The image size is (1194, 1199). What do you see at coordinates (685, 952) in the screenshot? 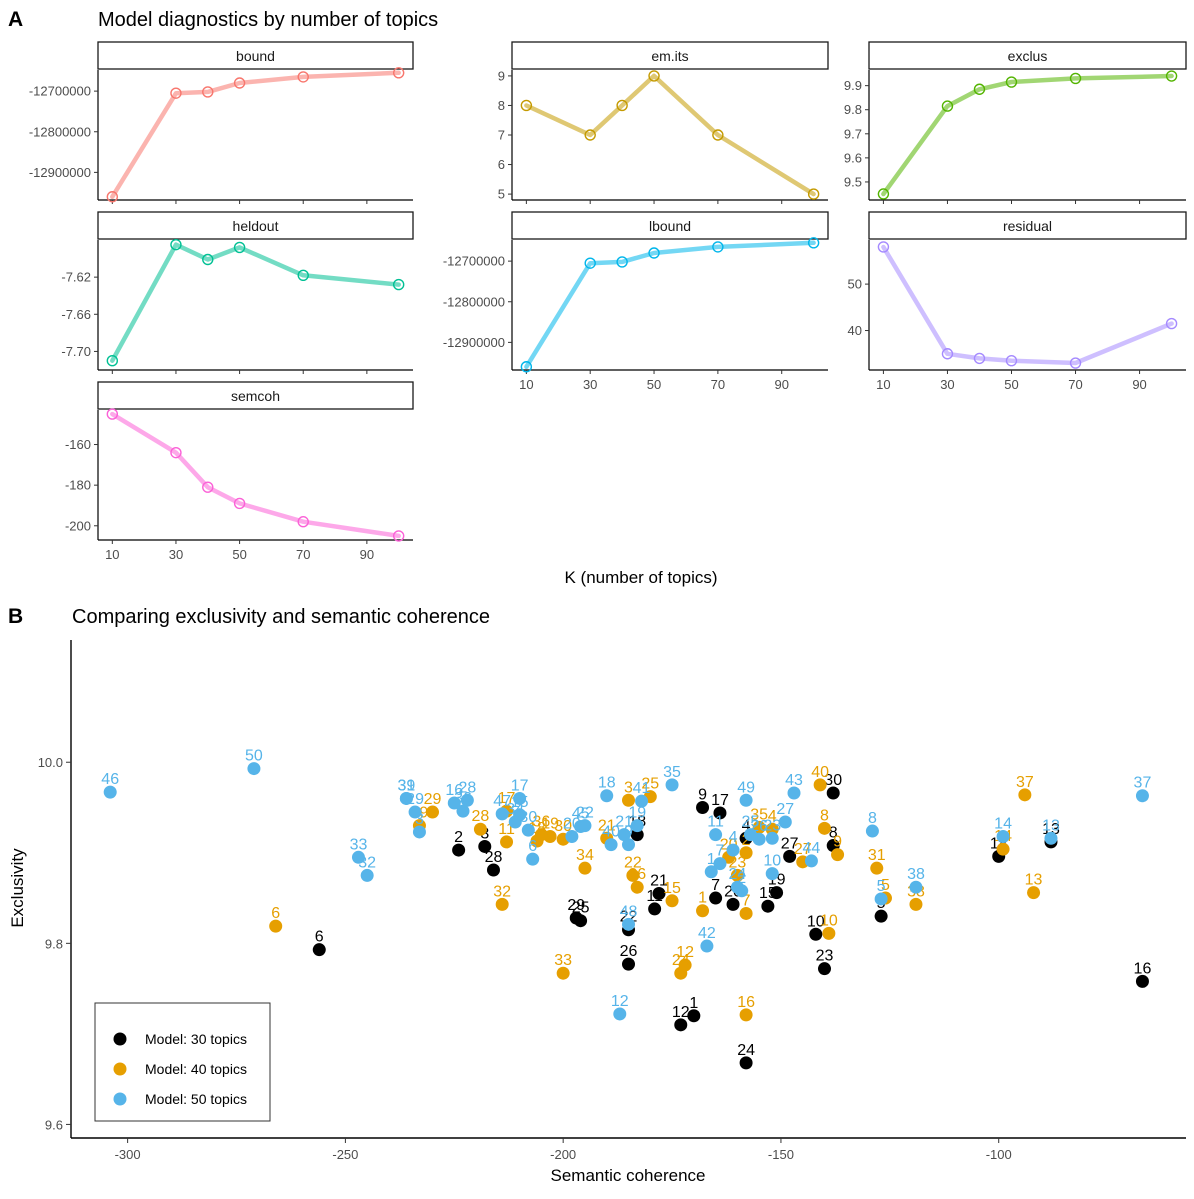
I see `point-label: 12` at bounding box center [685, 952].